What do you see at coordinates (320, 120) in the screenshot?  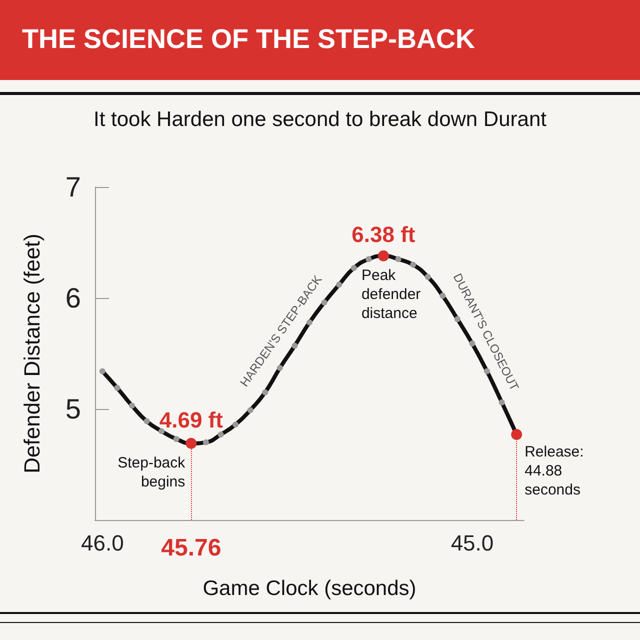 I see `chart-subtitle: It took Harden one second to break down Durant` at bounding box center [320, 120].